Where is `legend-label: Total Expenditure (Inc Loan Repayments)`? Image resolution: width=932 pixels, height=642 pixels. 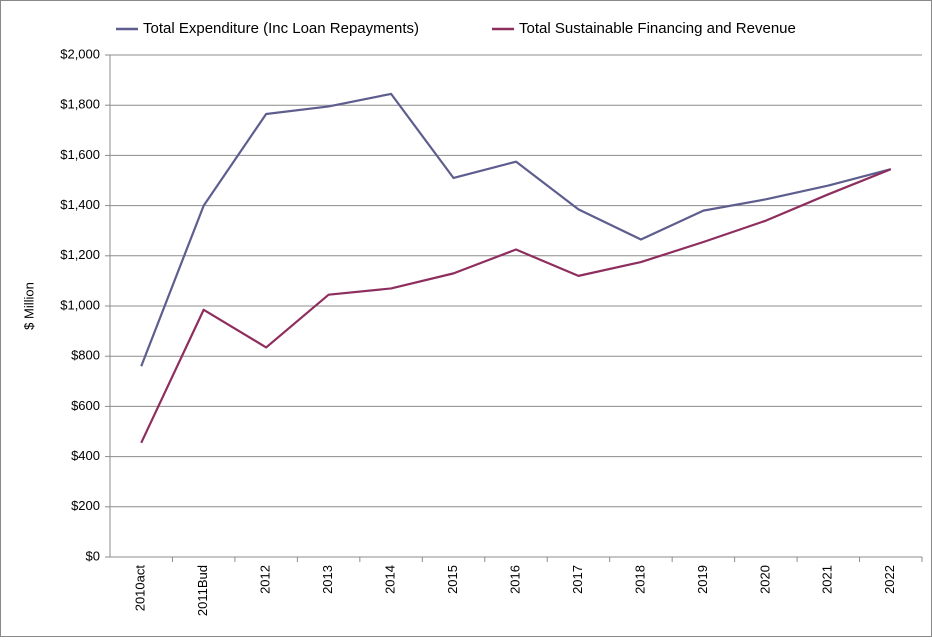
legend-label: Total Expenditure (Inc Loan Repayments) is located at coordinates (281, 28).